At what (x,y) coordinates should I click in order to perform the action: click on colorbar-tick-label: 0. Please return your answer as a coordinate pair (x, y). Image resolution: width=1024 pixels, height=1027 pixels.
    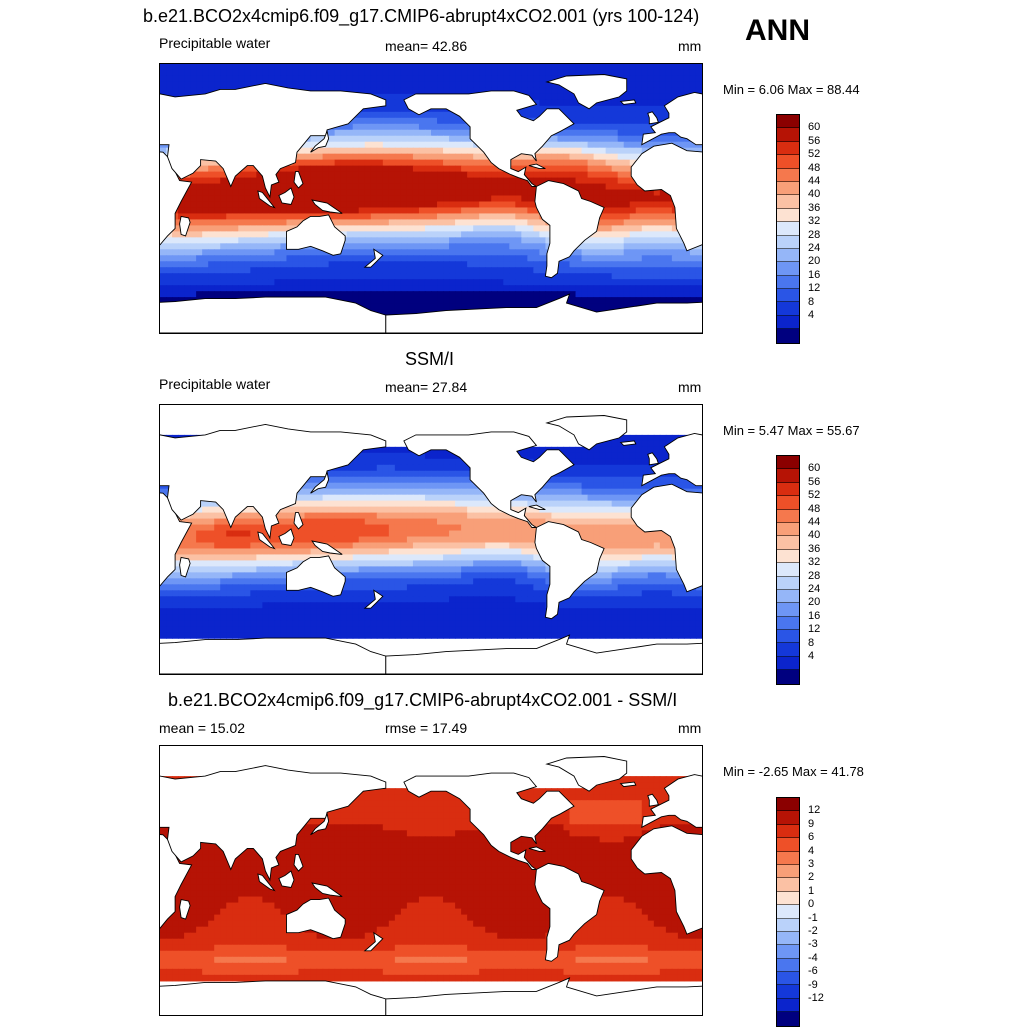
    Looking at the image, I should click on (811, 904).